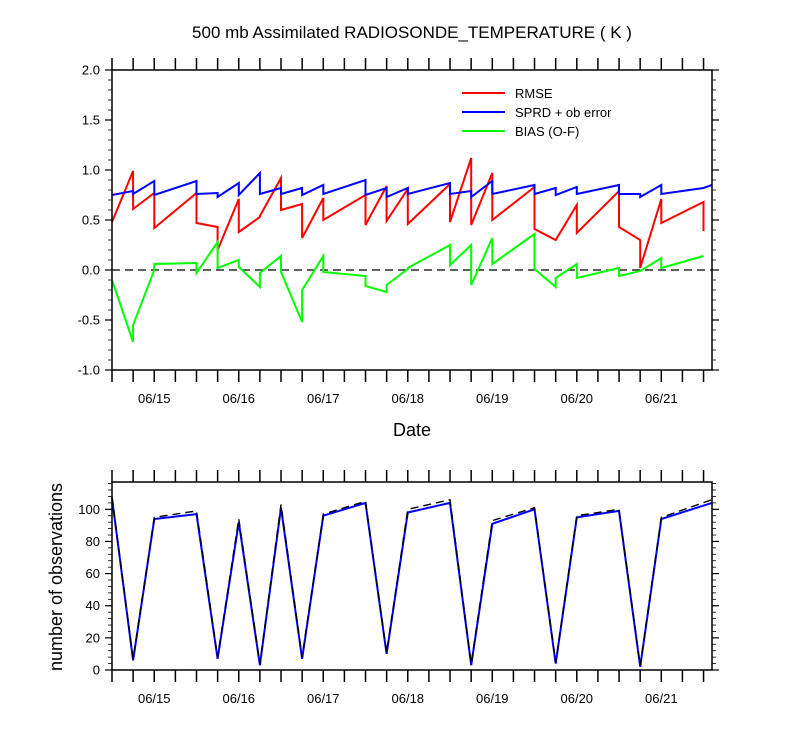 This screenshot has width=800, height=750. What do you see at coordinates (91, 120) in the screenshot?
I see `y-tick-label: 1.5` at bounding box center [91, 120].